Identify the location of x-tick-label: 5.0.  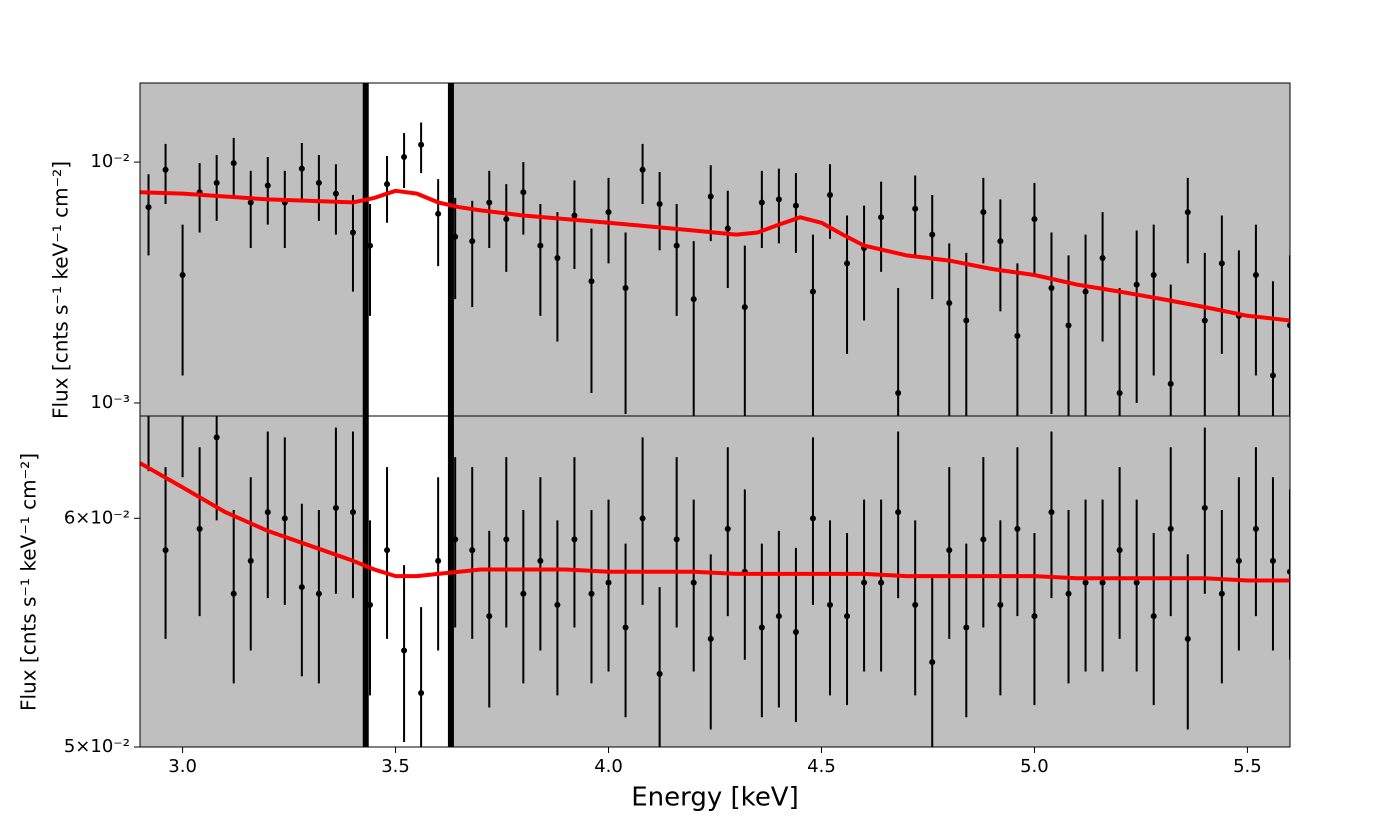
(1034, 766).